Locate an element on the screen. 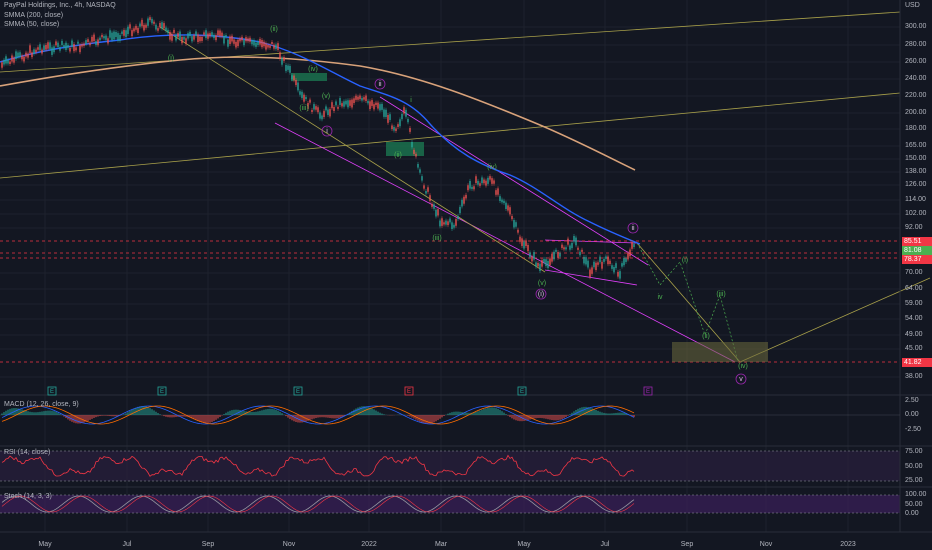  wave-label: iv is located at coordinates (660, 297).